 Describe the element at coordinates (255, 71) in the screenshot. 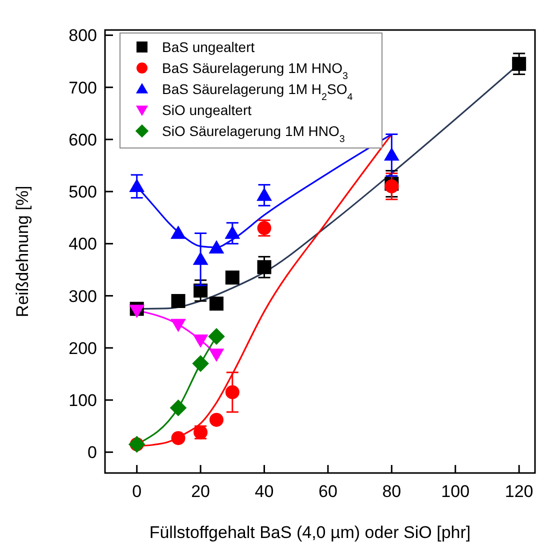

I see `legend-label: BaS Säurelagerung 1M HNO$_{3}$` at that location.